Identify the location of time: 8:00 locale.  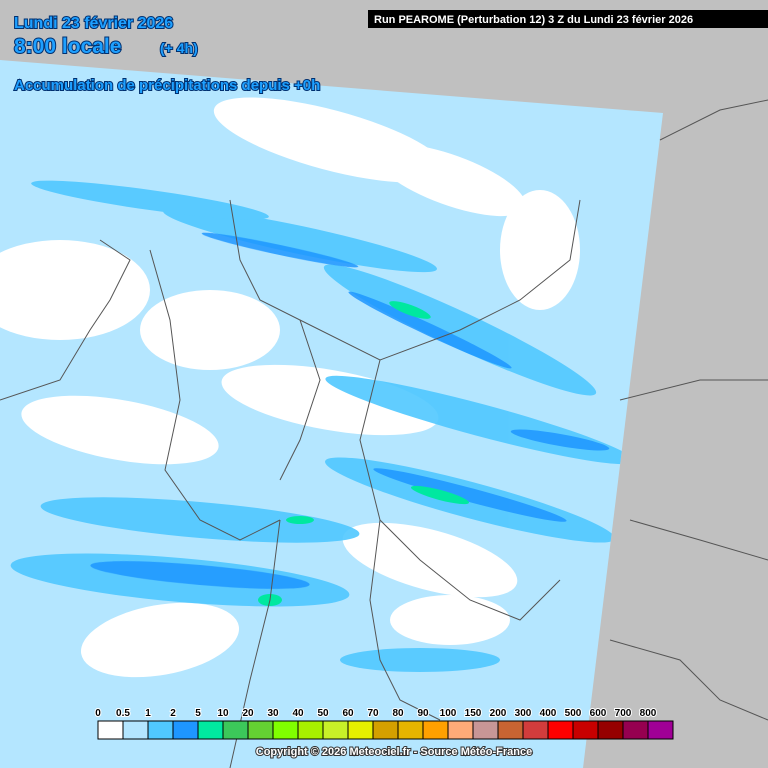
(67, 46).